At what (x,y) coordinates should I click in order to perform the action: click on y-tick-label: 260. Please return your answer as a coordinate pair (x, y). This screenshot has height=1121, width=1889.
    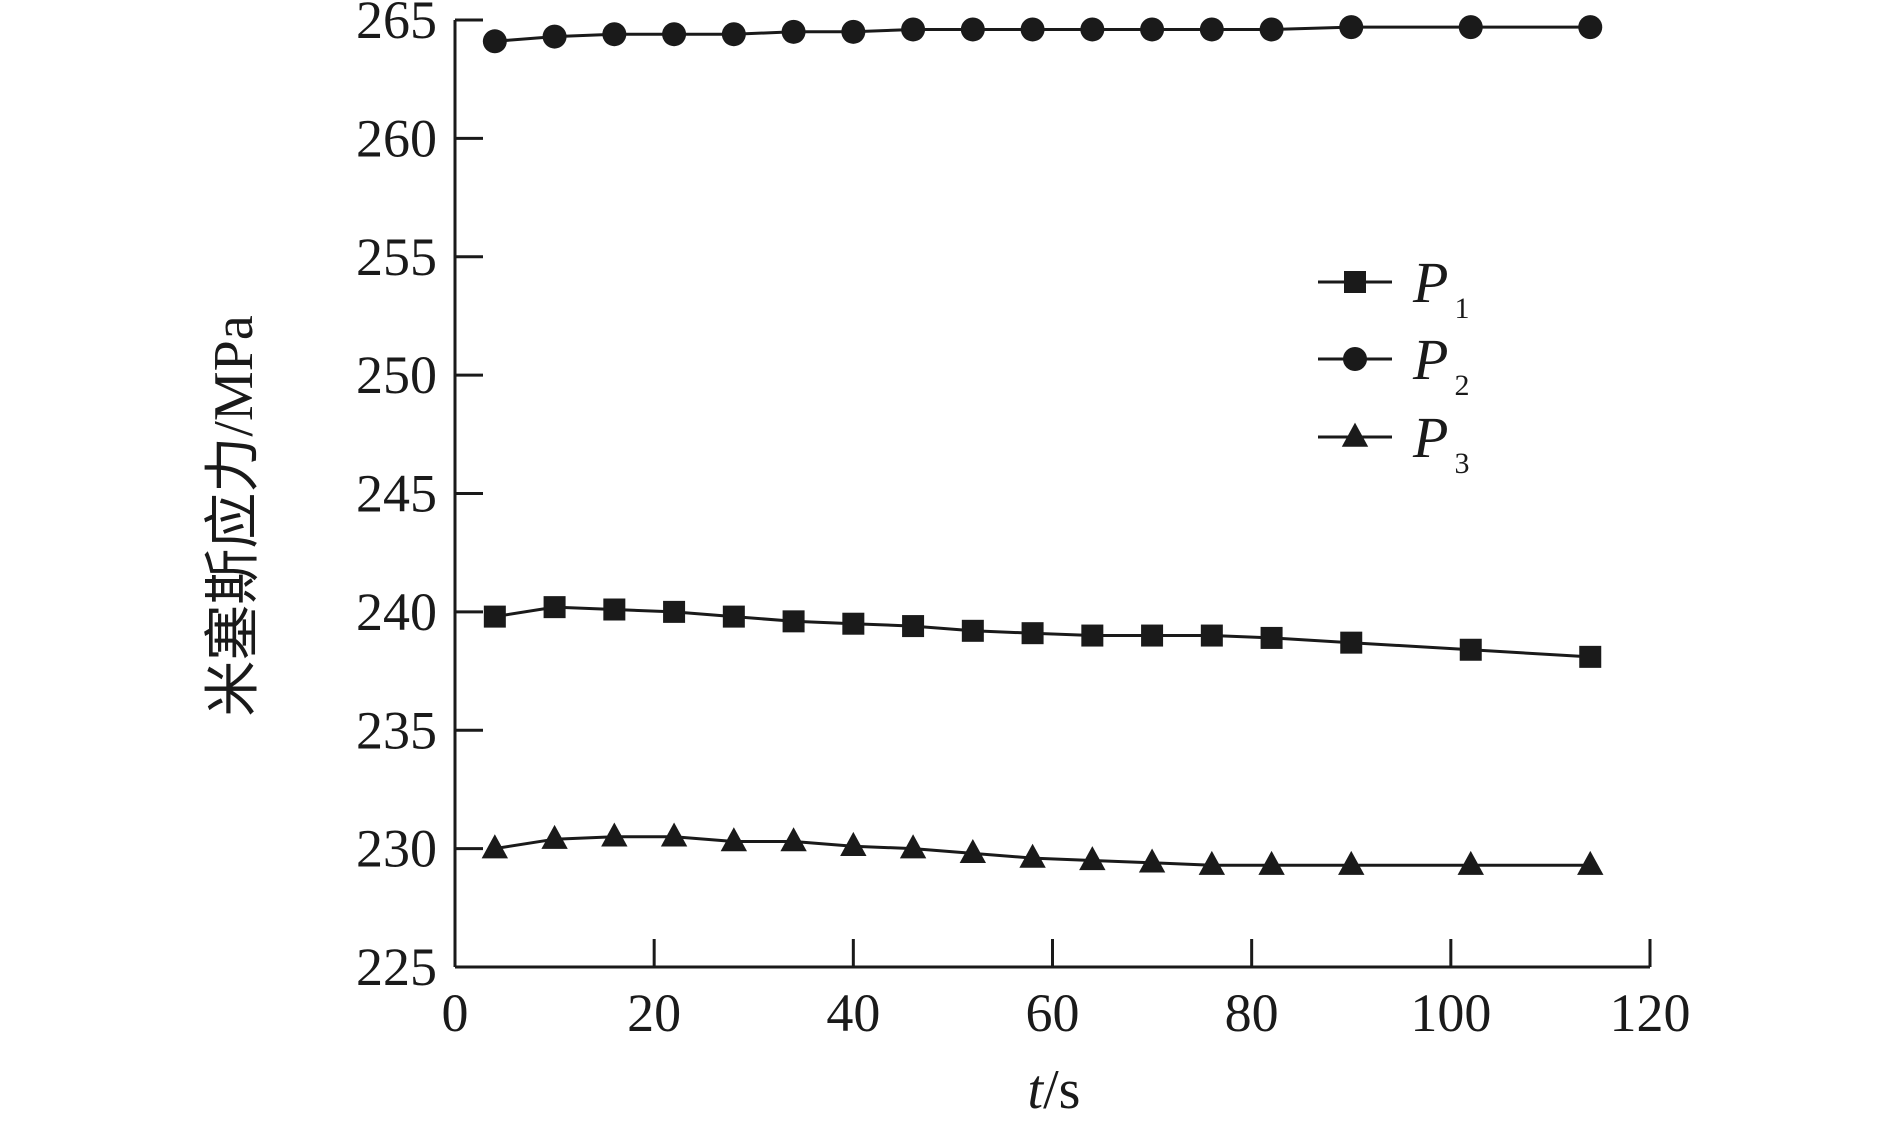
    Looking at the image, I should click on (396, 138).